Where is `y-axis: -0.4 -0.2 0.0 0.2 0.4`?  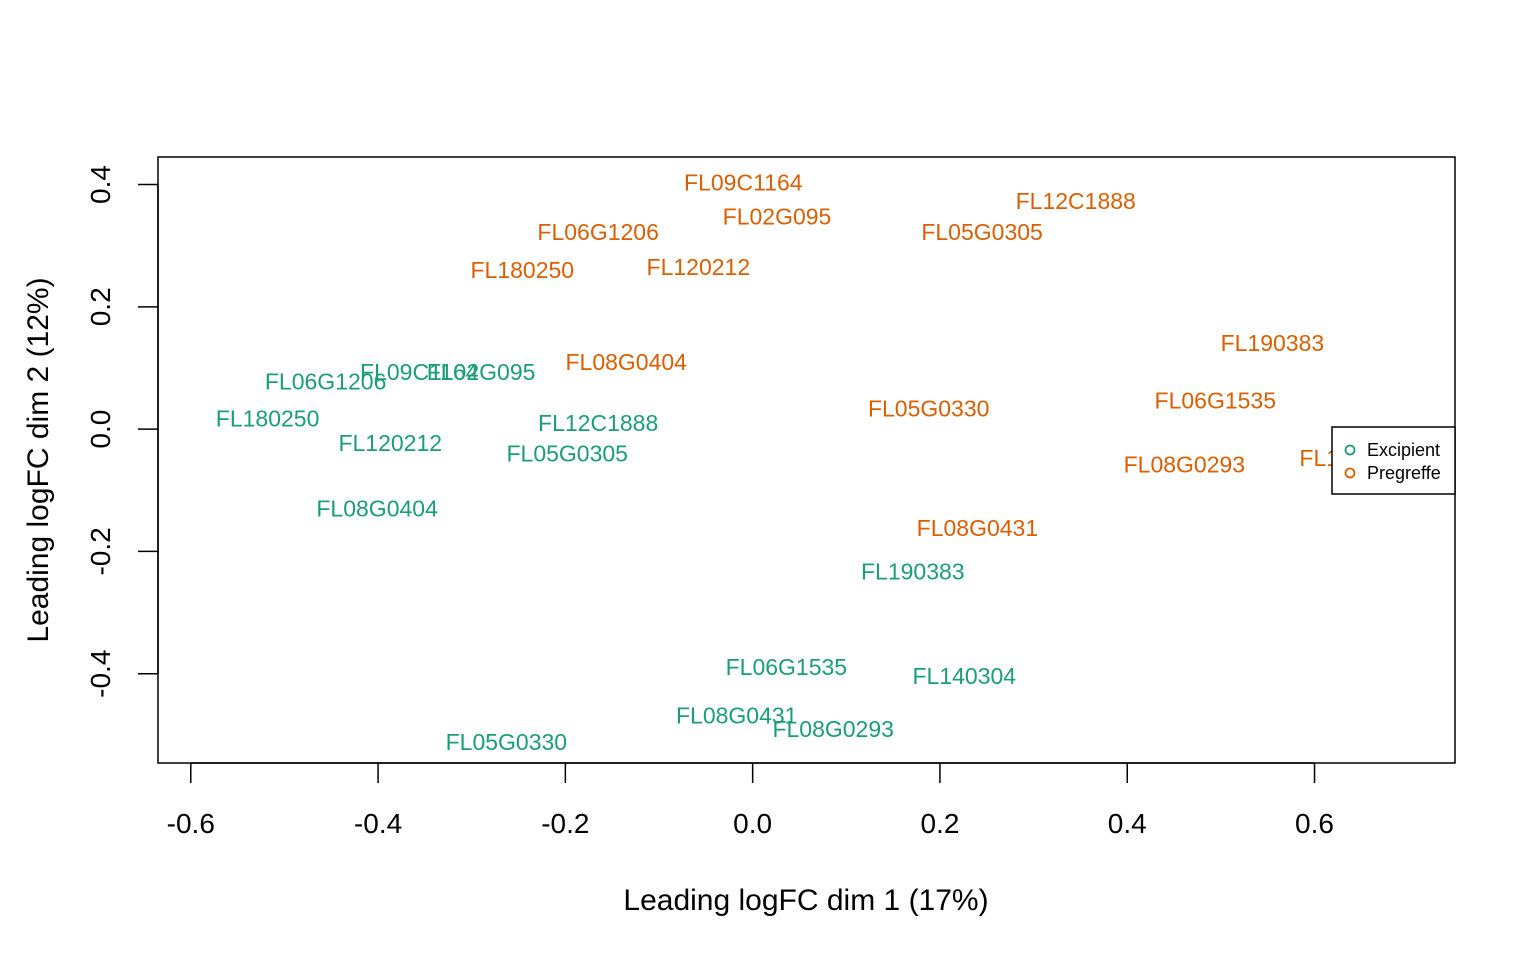 y-axis: -0.4 -0.2 0.0 0.2 0.4 is located at coordinates (122, 431).